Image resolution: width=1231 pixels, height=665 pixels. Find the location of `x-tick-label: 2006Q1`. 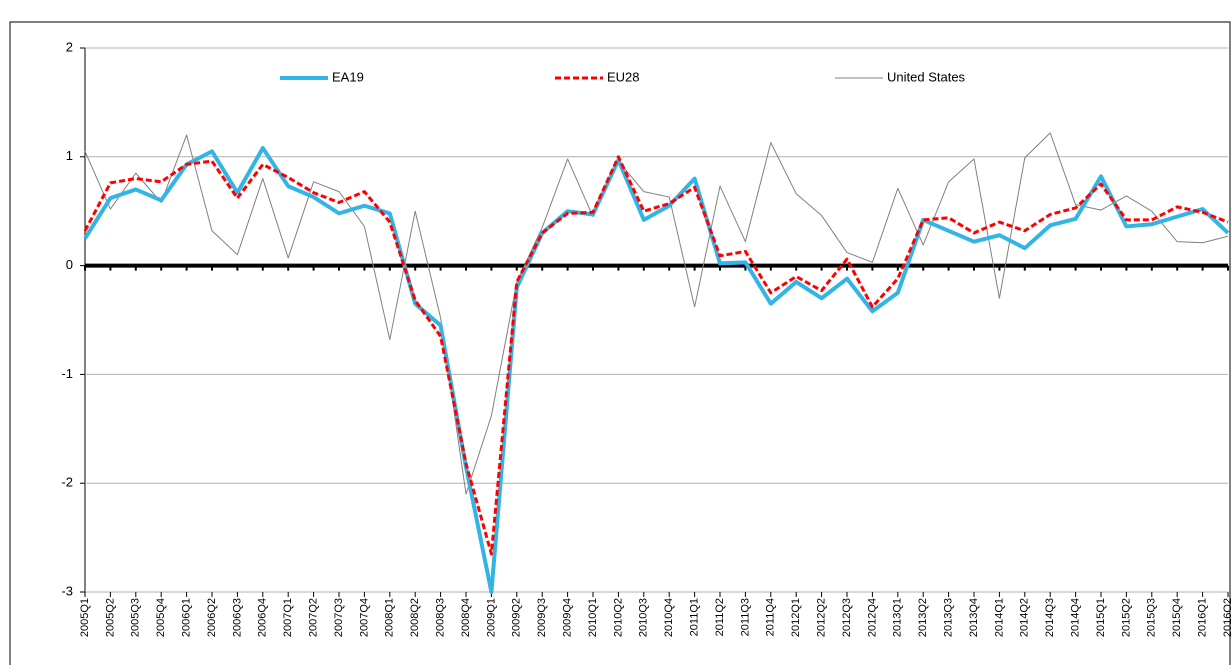

x-tick-label: 2006Q1 is located at coordinates (187, 617).